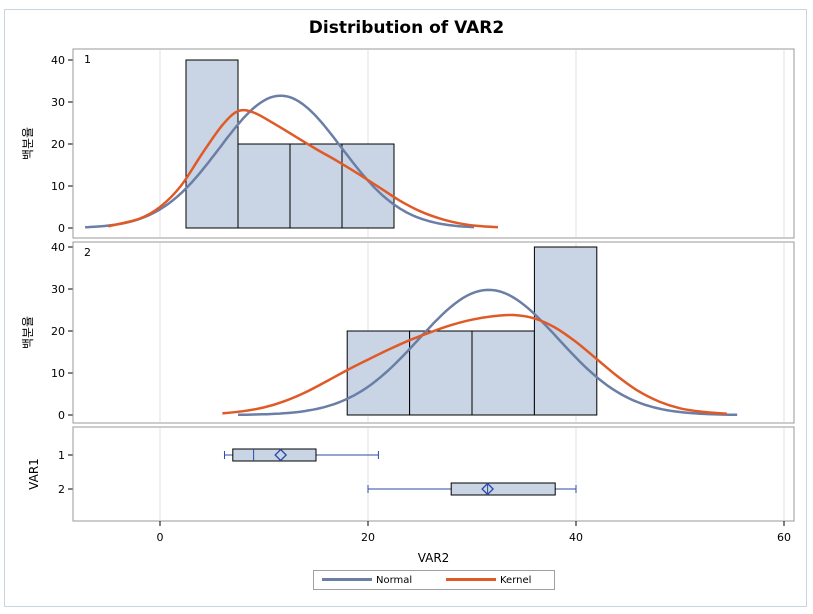 This screenshot has height=614, width=813. Describe the element at coordinates (433, 474) in the screenshot. I see `panel-border` at that location.